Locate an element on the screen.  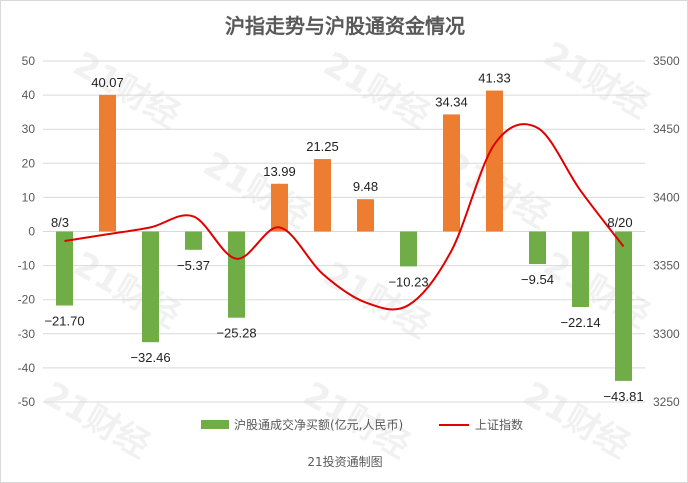
legend-line-label: 上证指数 is located at coordinates (499, 424).